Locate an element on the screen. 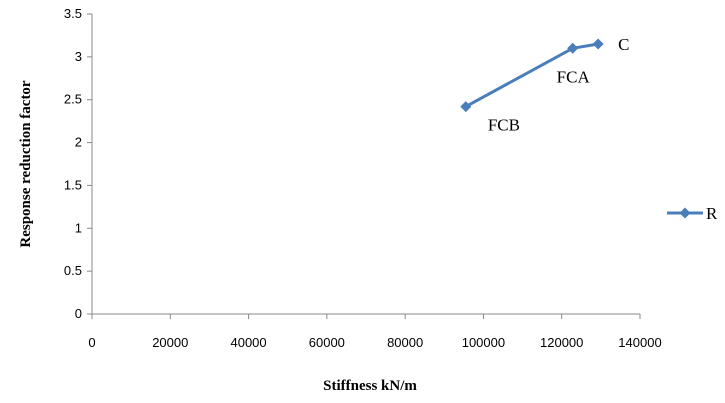  y-tick-label: 3.5 is located at coordinates (73, 13).